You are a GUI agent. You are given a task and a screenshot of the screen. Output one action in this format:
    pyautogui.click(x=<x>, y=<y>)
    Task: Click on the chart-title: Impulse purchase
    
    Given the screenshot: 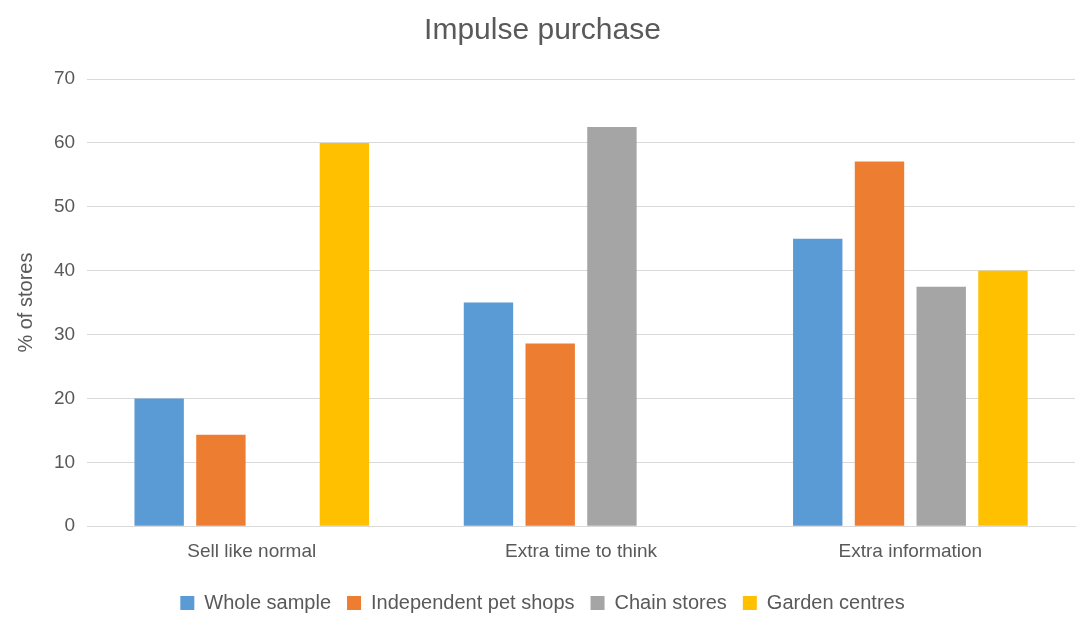 What is the action you would take?
    pyautogui.click(x=542, y=29)
    